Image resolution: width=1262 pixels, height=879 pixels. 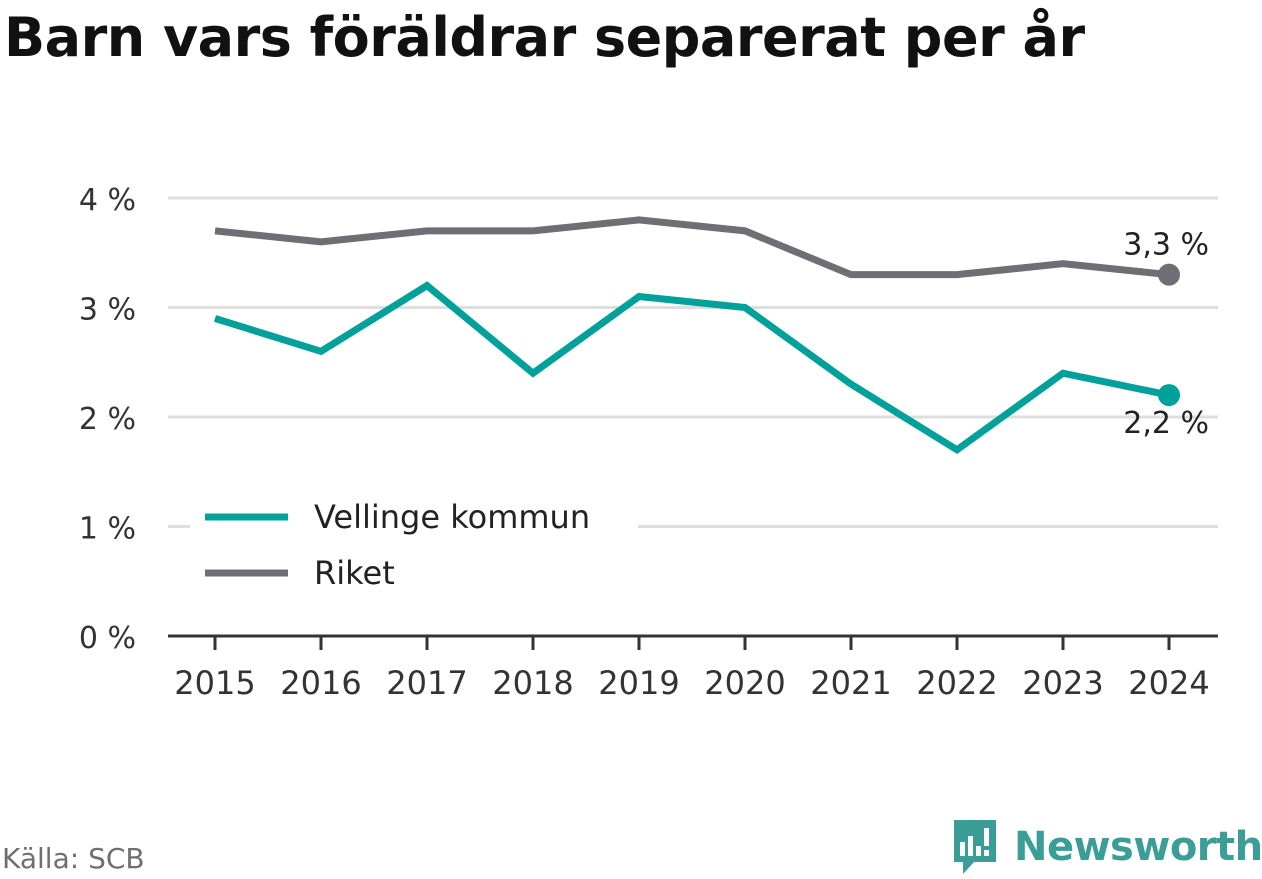 What do you see at coordinates (956, 683) in the screenshot?
I see `x-tick-label: 2022` at bounding box center [956, 683].